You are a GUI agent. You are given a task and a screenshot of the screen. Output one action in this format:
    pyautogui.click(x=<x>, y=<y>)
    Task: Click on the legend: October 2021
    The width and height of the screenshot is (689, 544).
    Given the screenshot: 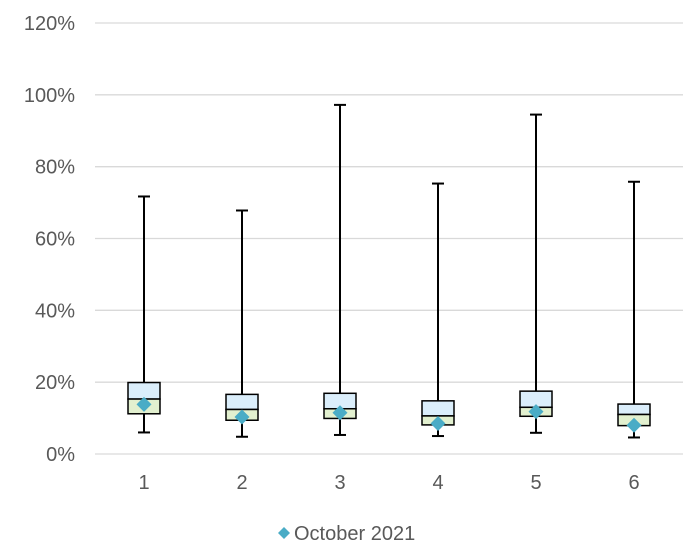 What is the action you would take?
    pyautogui.click(x=346, y=533)
    